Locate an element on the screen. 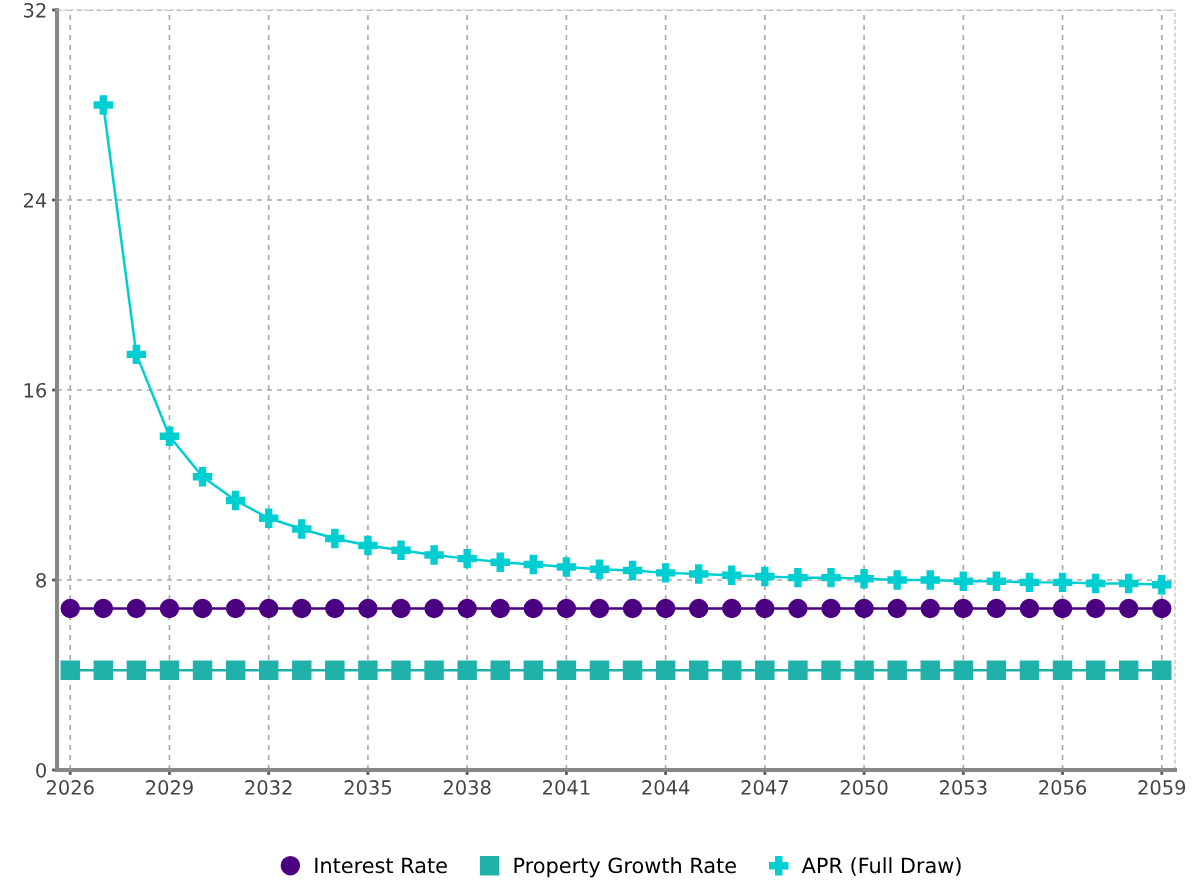 The height and width of the screenshot is (889, 1204). x-tick-label: 2050 is located at coordinates (864, 787).